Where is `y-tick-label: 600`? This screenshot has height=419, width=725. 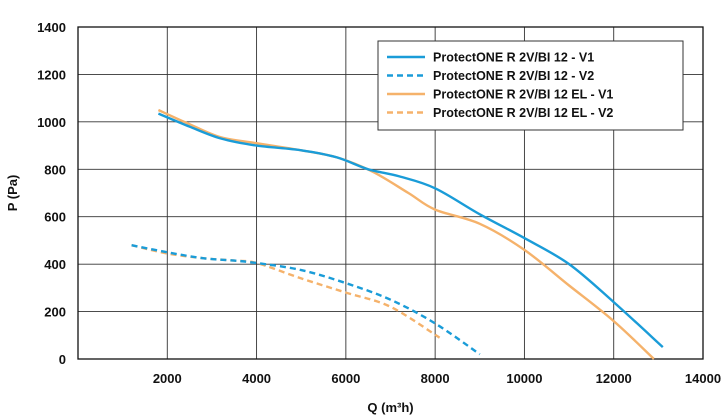 y-tick-label: 600 is located at coordinates (55, 217).